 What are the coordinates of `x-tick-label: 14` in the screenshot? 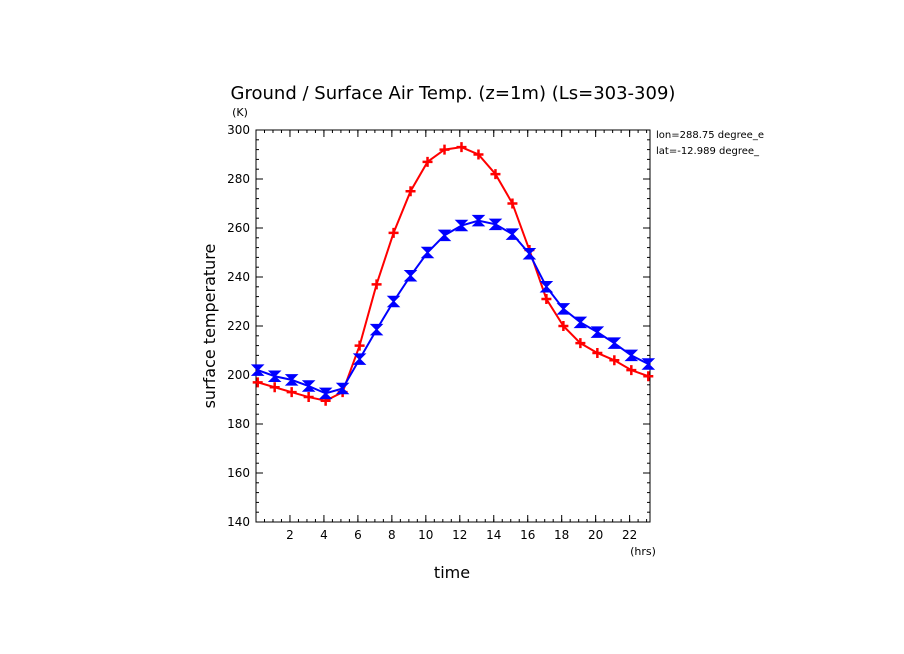 It's located at (493, 535).